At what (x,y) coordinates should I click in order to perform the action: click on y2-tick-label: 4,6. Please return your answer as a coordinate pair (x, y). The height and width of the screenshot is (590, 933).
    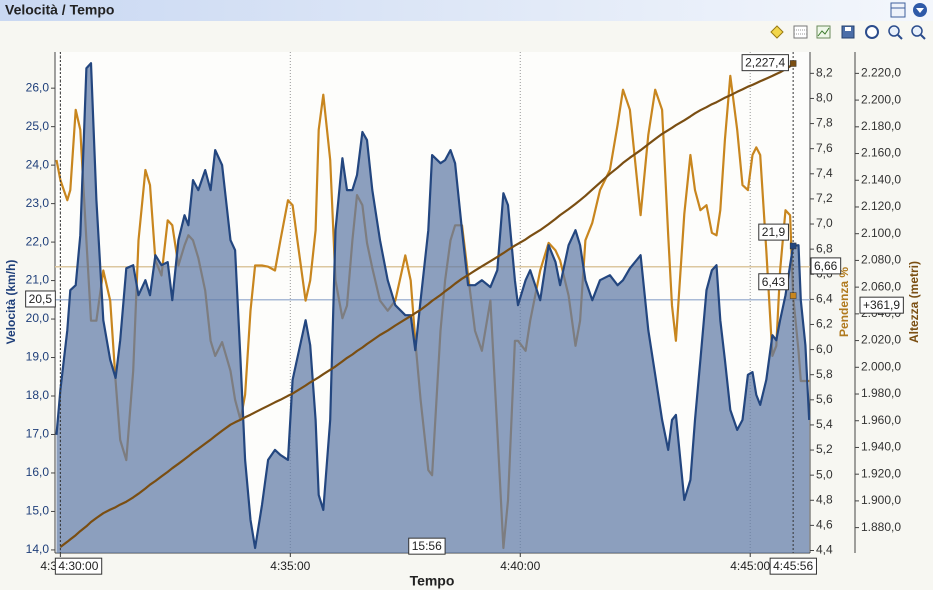
    Looking at the image, I should click on (824, 525).